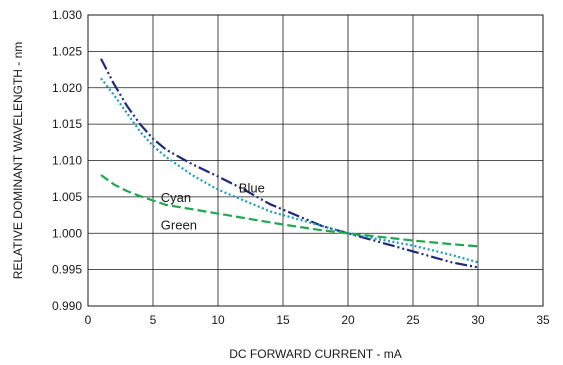 The height and width of the screenshot is (365, 563). I want to click on y-tick-label: 1.005, so click(67, 197).